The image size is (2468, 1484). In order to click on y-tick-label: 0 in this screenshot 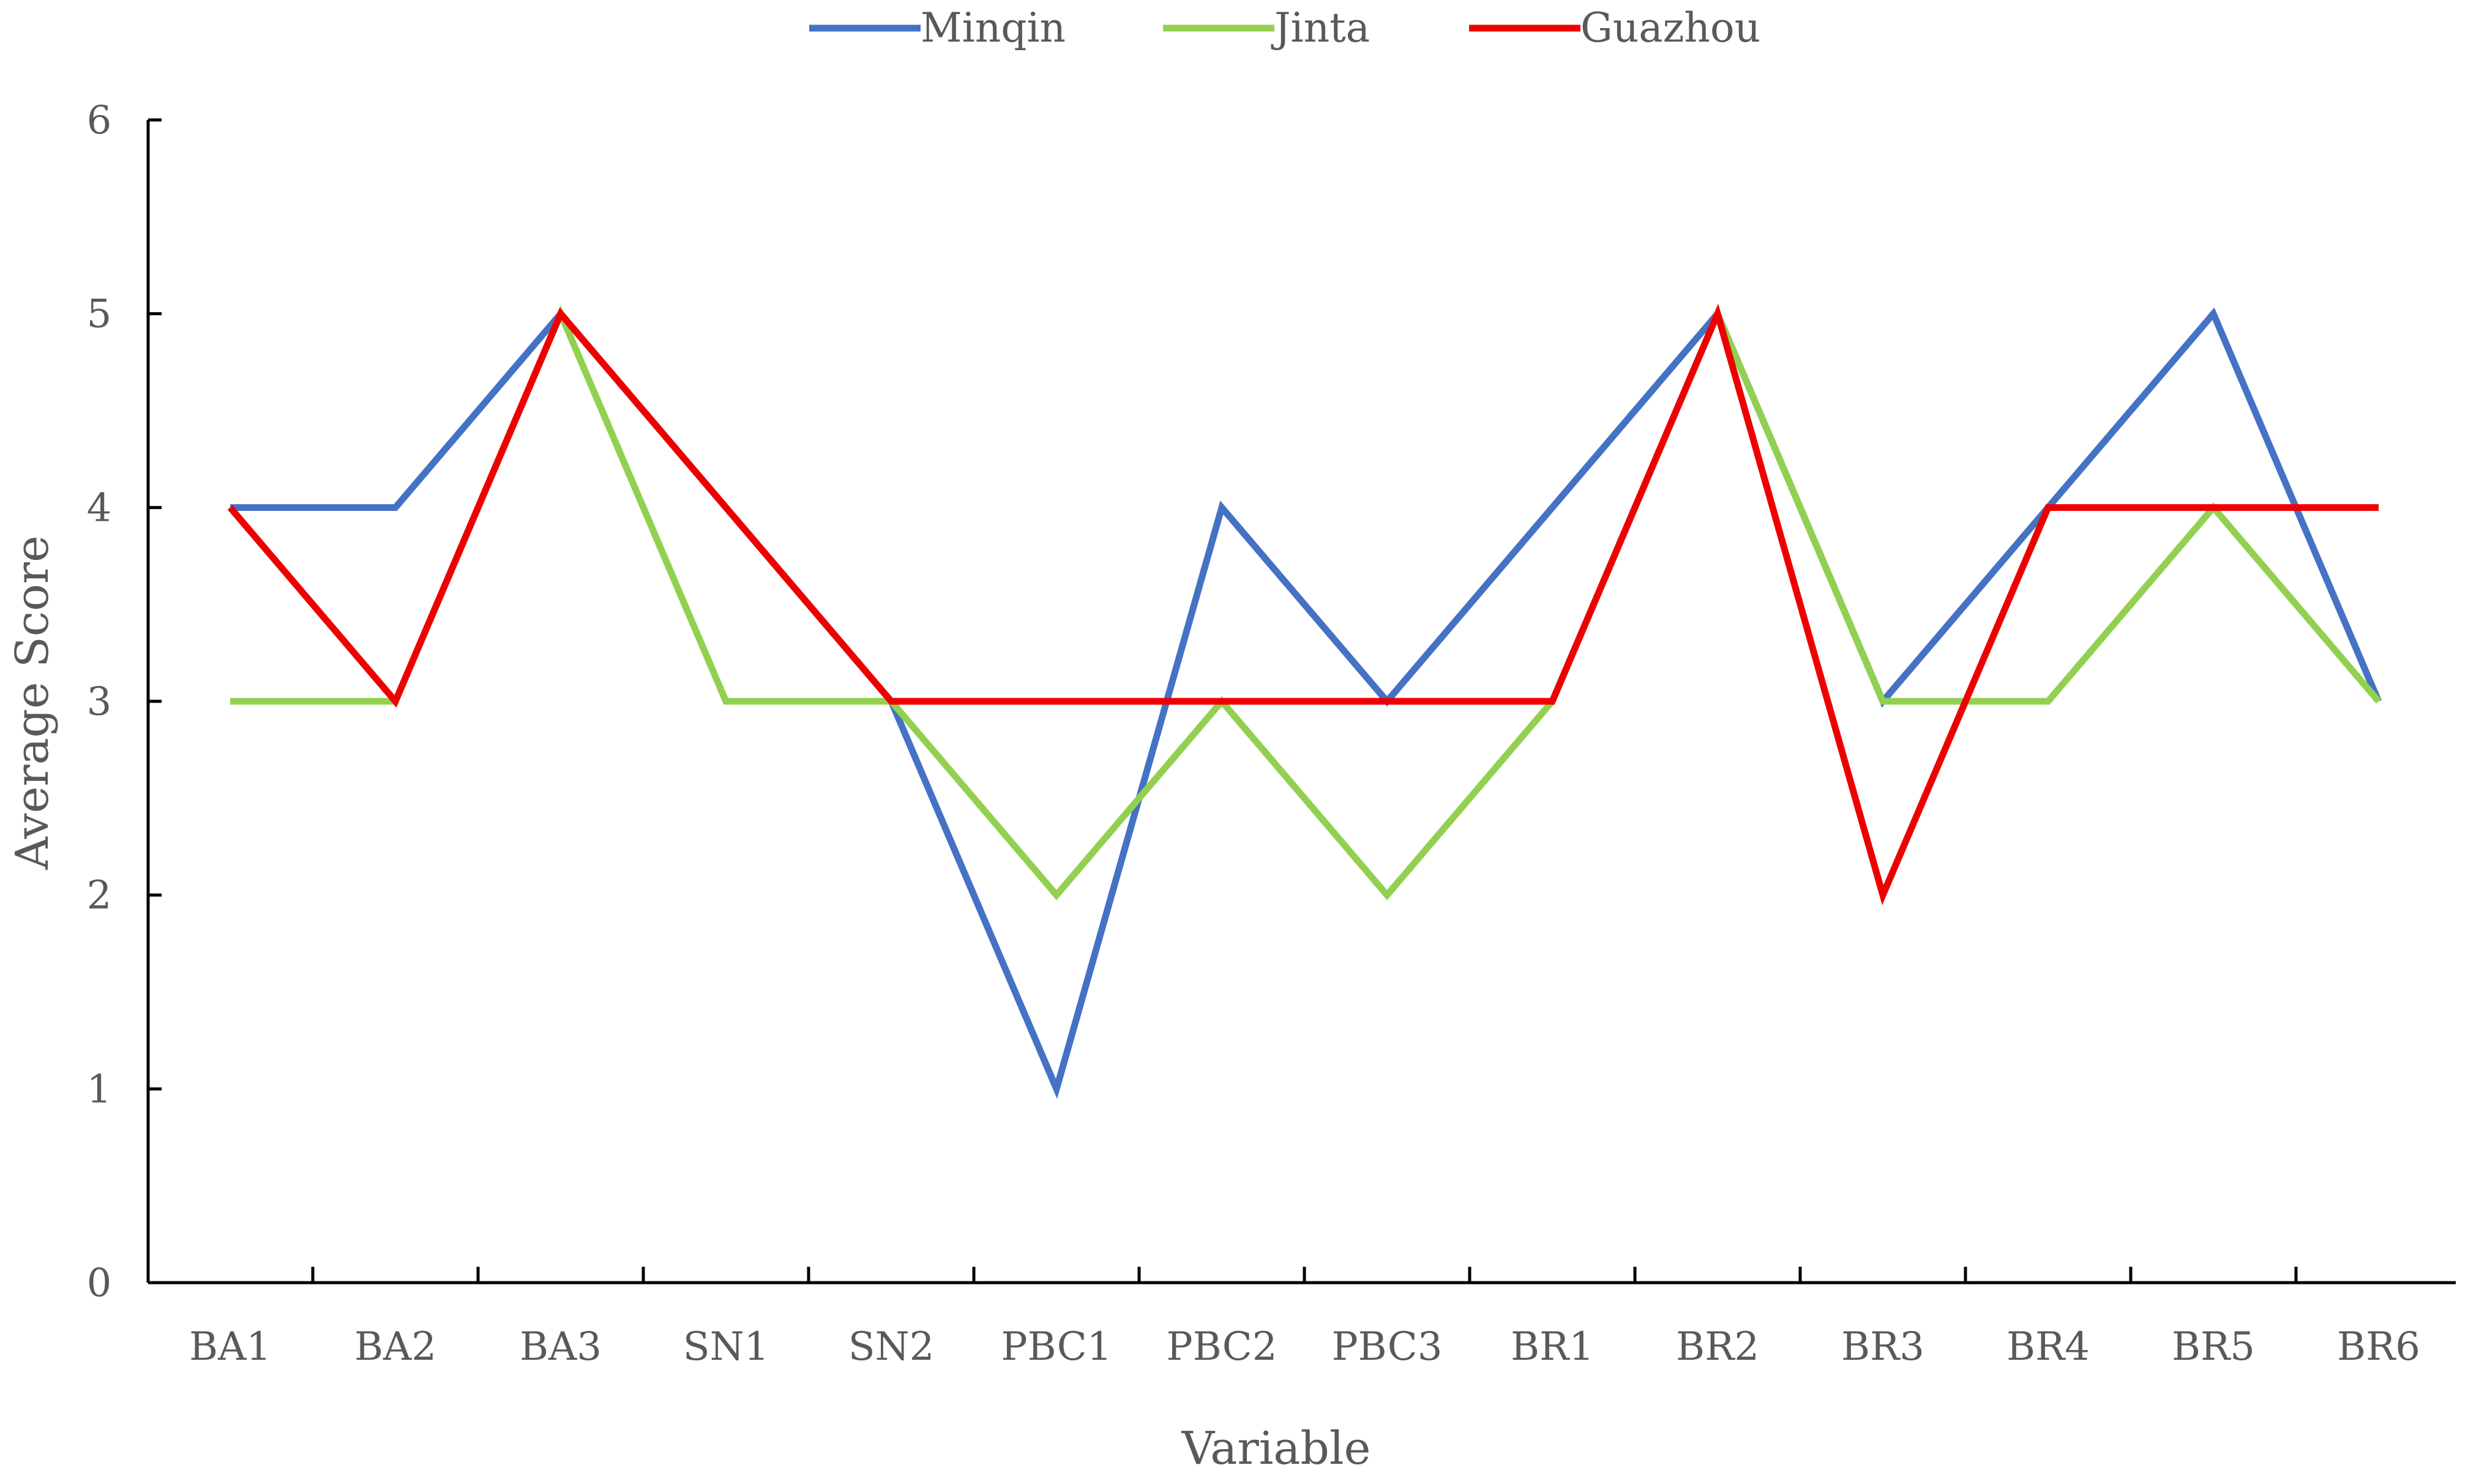, I will do `click(100, 1283)`.